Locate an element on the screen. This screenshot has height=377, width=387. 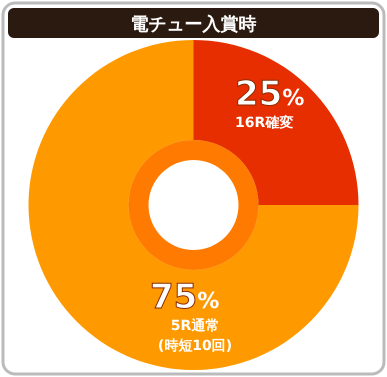
slice-label: 5R通常 is located at coordinates (195, 325).